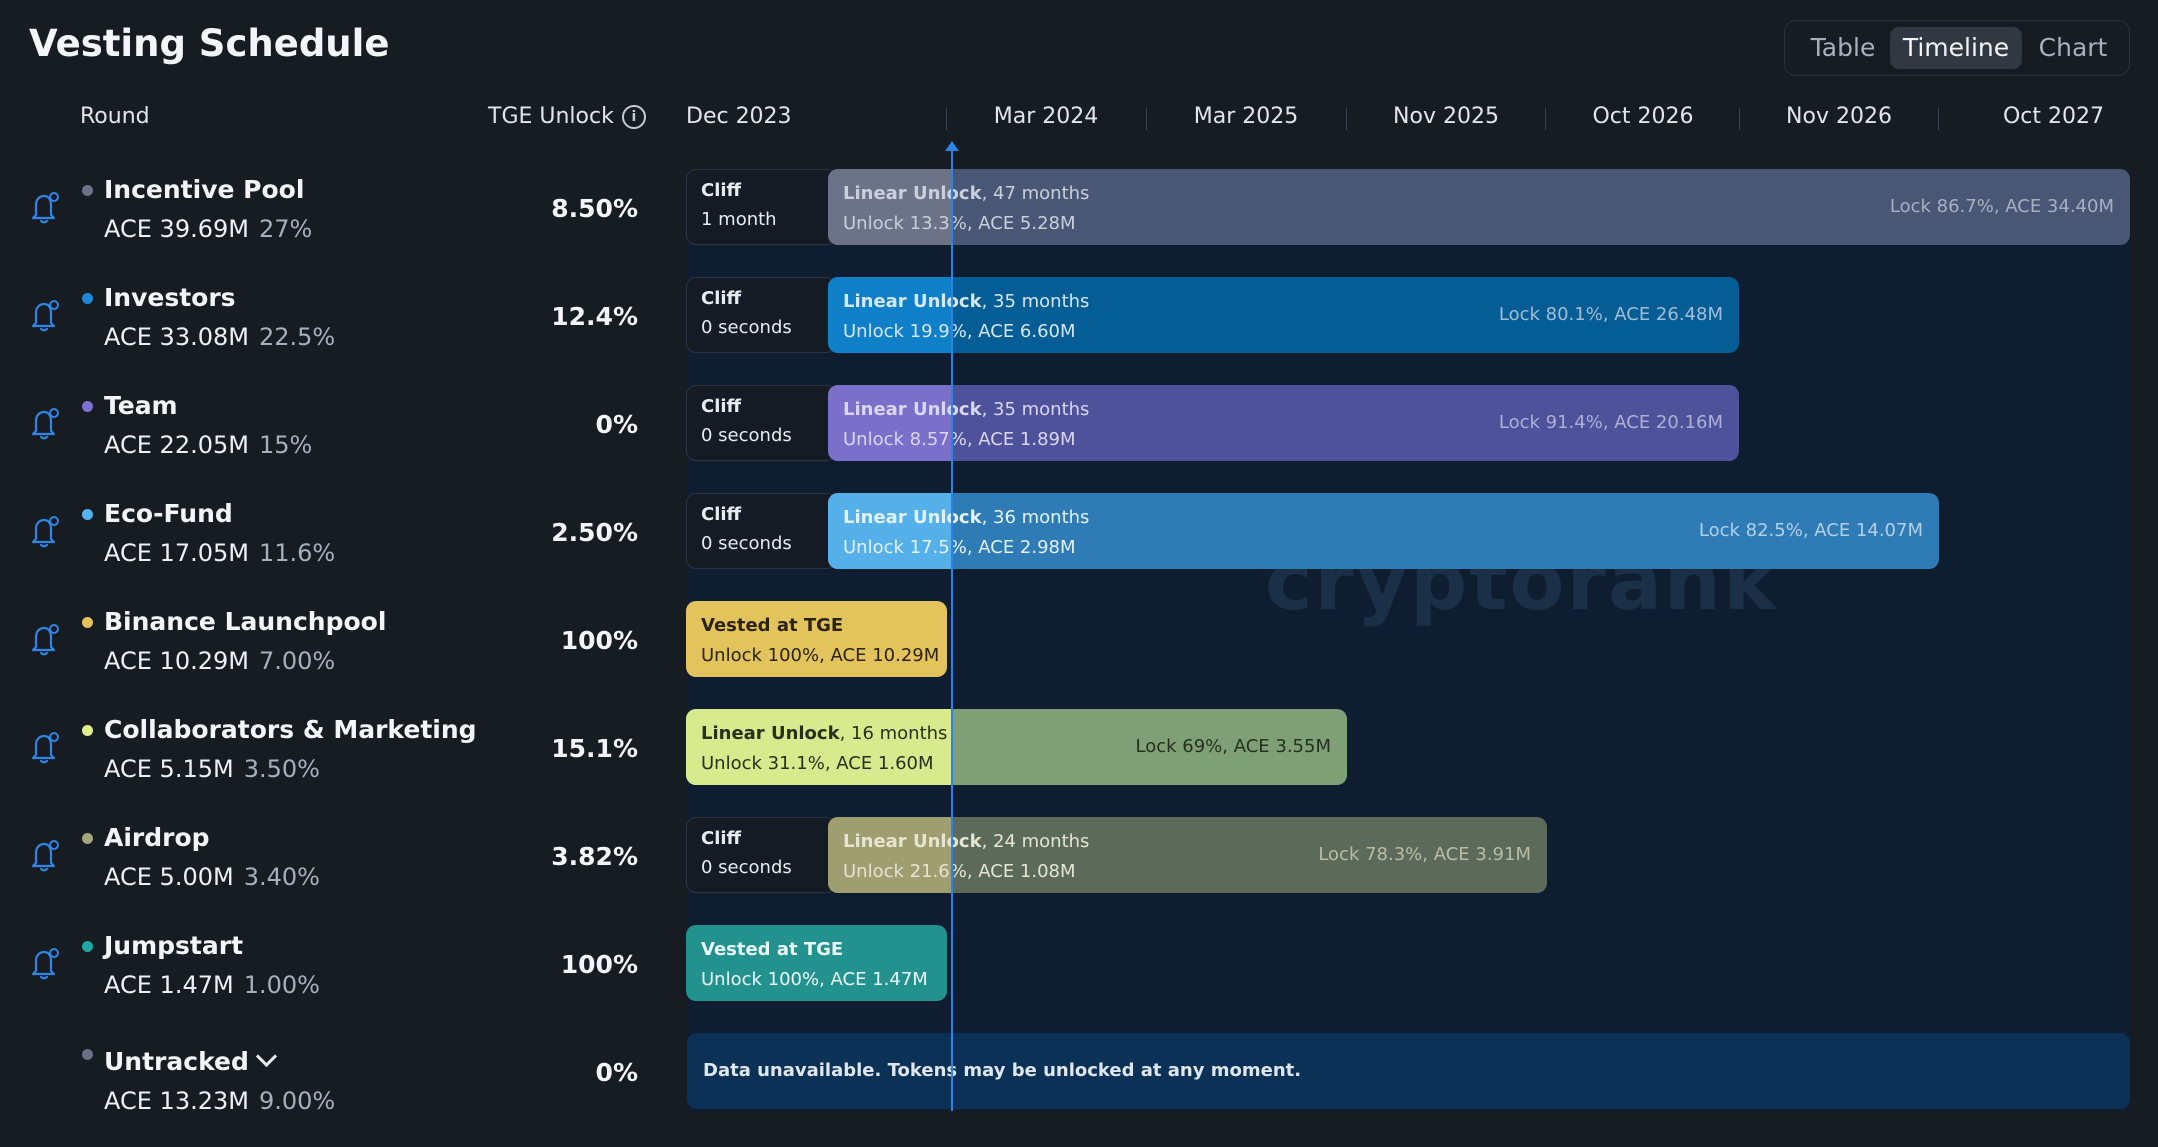 The image size is (2158, 1147). I want to click on round-name: Untracked, so click(190, 1060).